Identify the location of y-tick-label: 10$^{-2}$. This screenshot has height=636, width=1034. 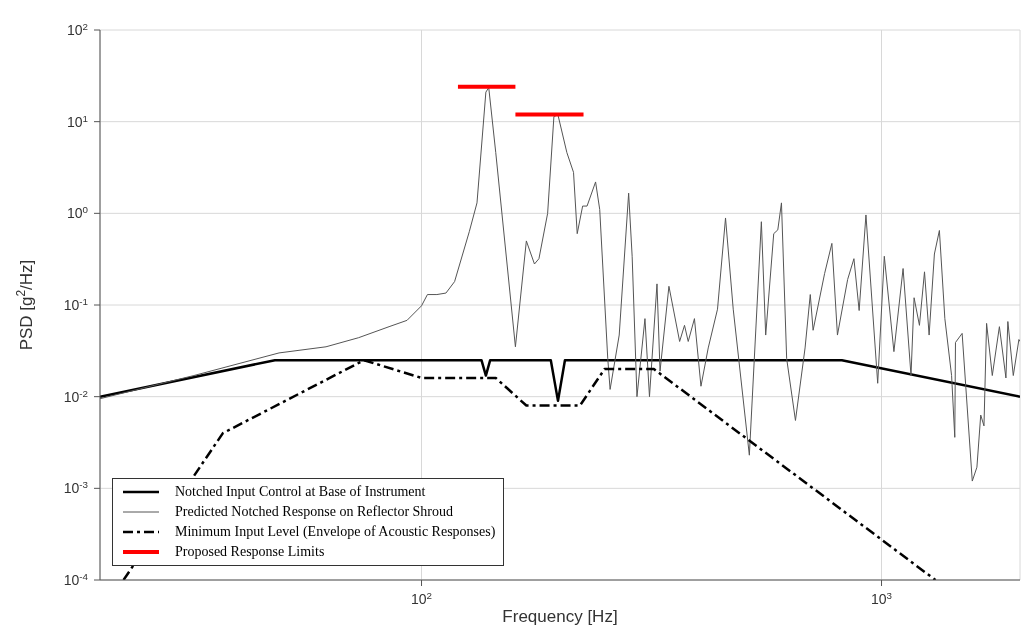
(75, 396).